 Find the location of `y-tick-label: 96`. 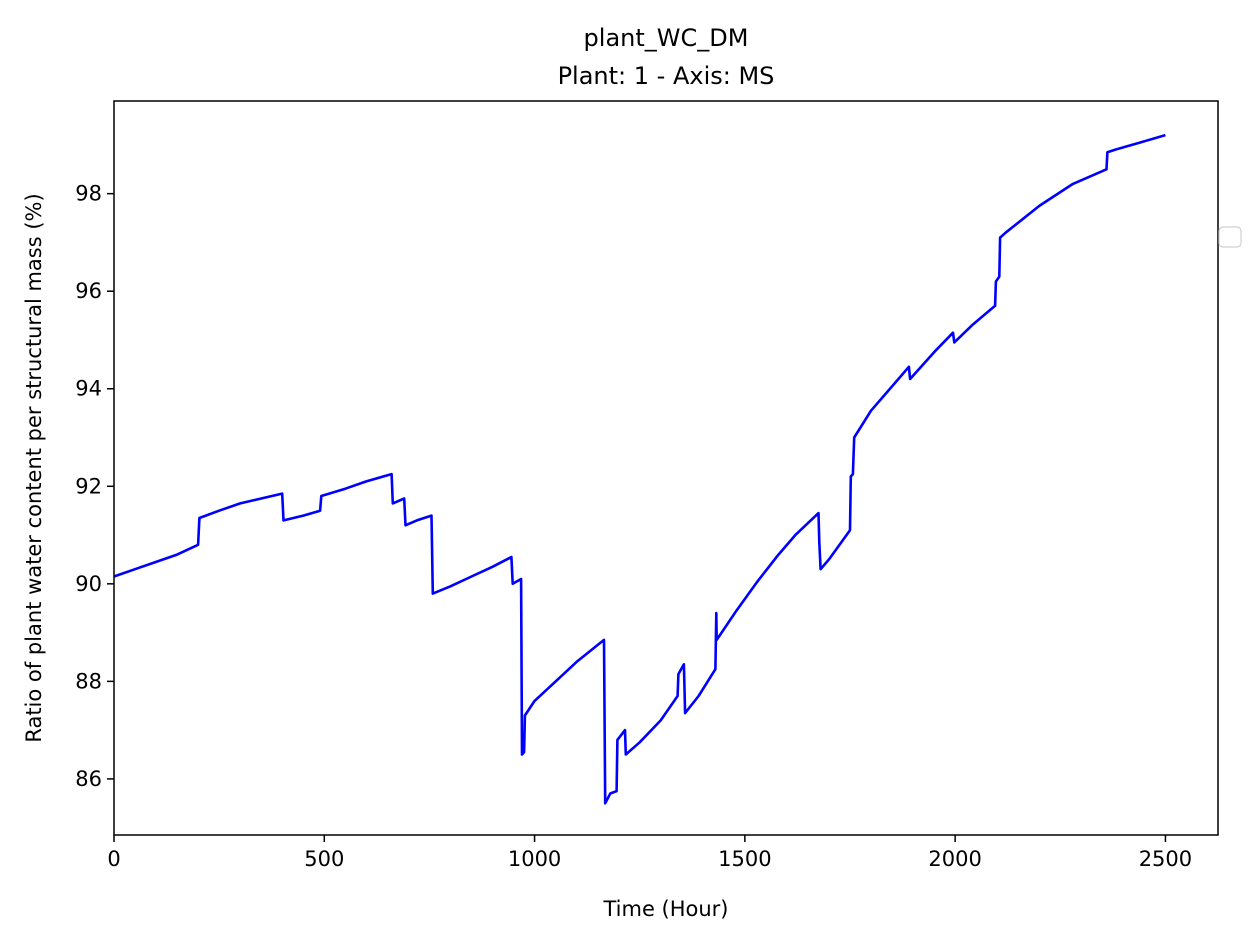

y-tick-label: 96 is located at coordinates (88, 291).